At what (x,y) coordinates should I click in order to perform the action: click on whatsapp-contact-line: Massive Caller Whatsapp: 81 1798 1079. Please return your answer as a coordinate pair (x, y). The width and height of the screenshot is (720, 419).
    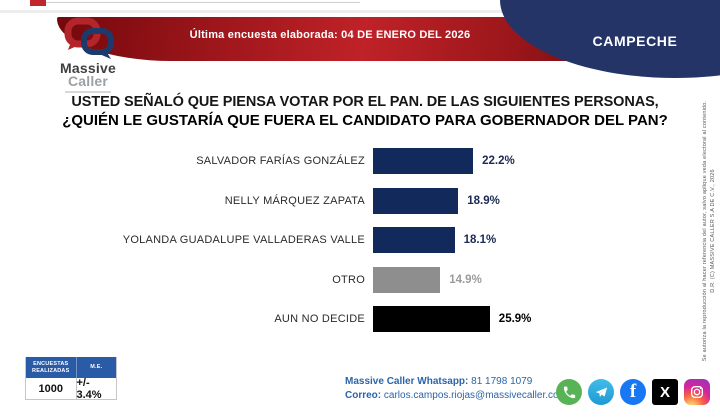
    Looking at the image, I should click on (456, 382).